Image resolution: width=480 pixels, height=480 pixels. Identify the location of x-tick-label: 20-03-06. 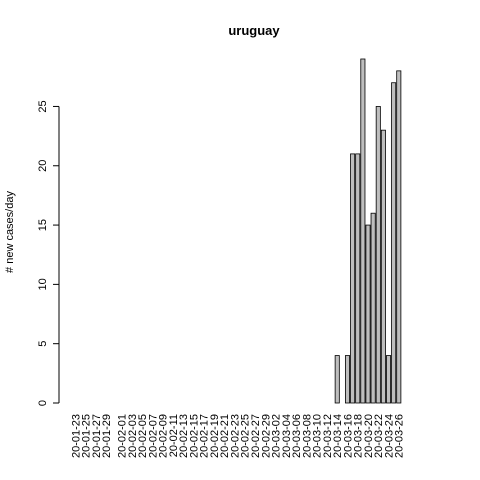
(297, 436).